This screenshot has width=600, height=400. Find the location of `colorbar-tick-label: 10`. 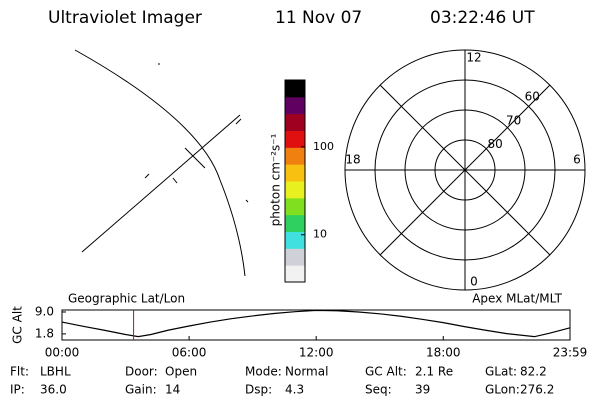

colorbar-tick-label: 10 is located at coordinates (320, 234).